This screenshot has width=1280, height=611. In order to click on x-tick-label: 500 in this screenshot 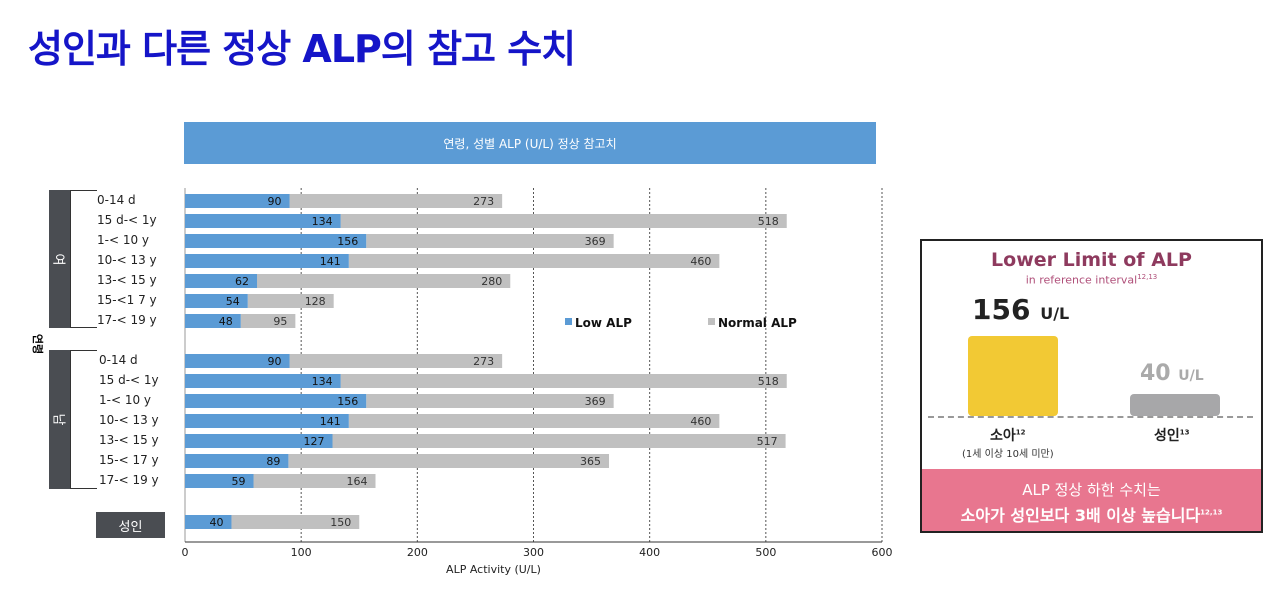, I will do `click(765, 552)`.